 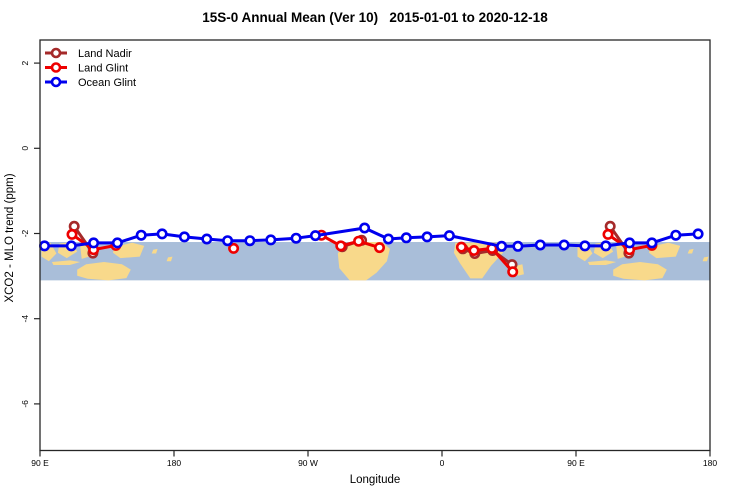 I want to click on y-tick-label: -4, so click(x=25, y=319).